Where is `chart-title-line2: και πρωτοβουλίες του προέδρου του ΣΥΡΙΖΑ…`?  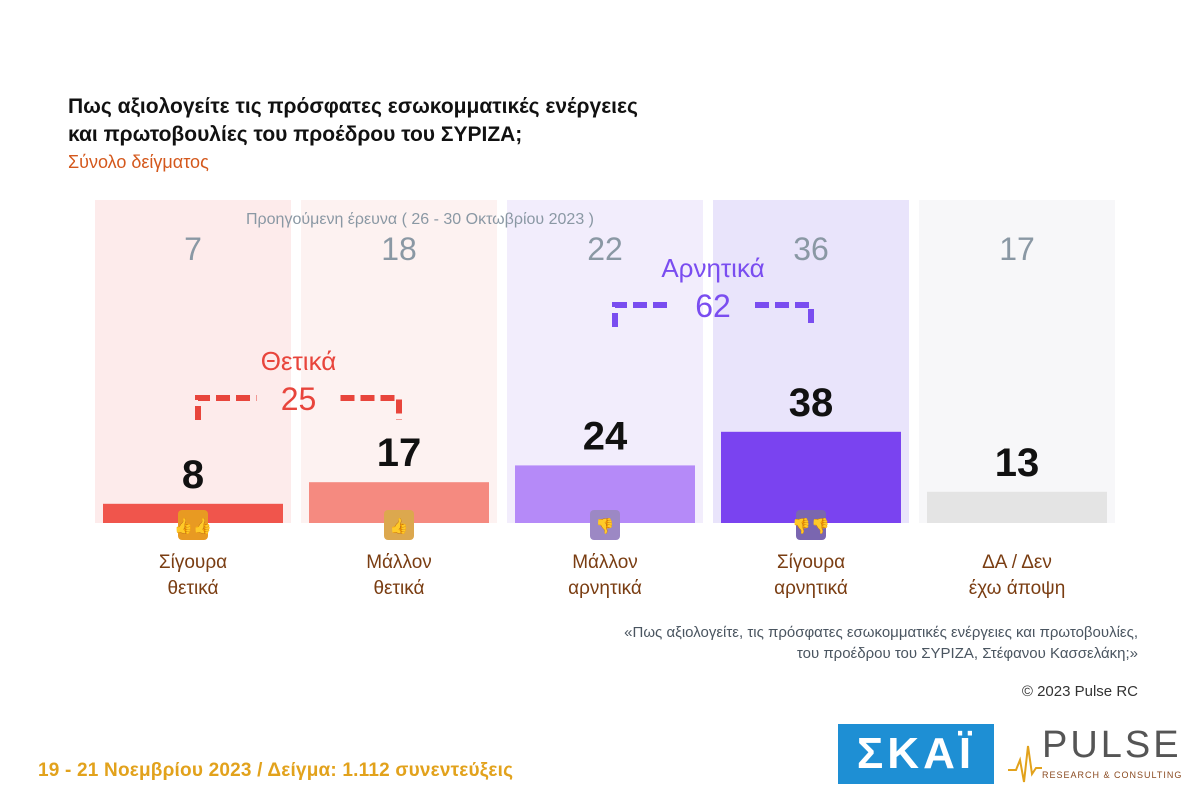 chart-title-line2: και πρωτοβουλίες του προέδρου του ΣΥΡΙΖΑ… is located at coordinates (295, 134).